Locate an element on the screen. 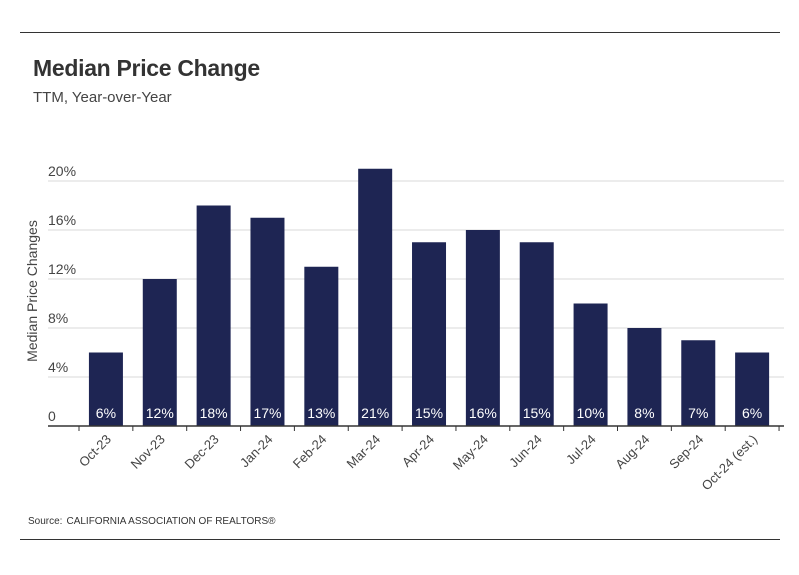 This screenshot has width=799, height=575. chart-title: Median Price Change is located at coordinates (146, 68).